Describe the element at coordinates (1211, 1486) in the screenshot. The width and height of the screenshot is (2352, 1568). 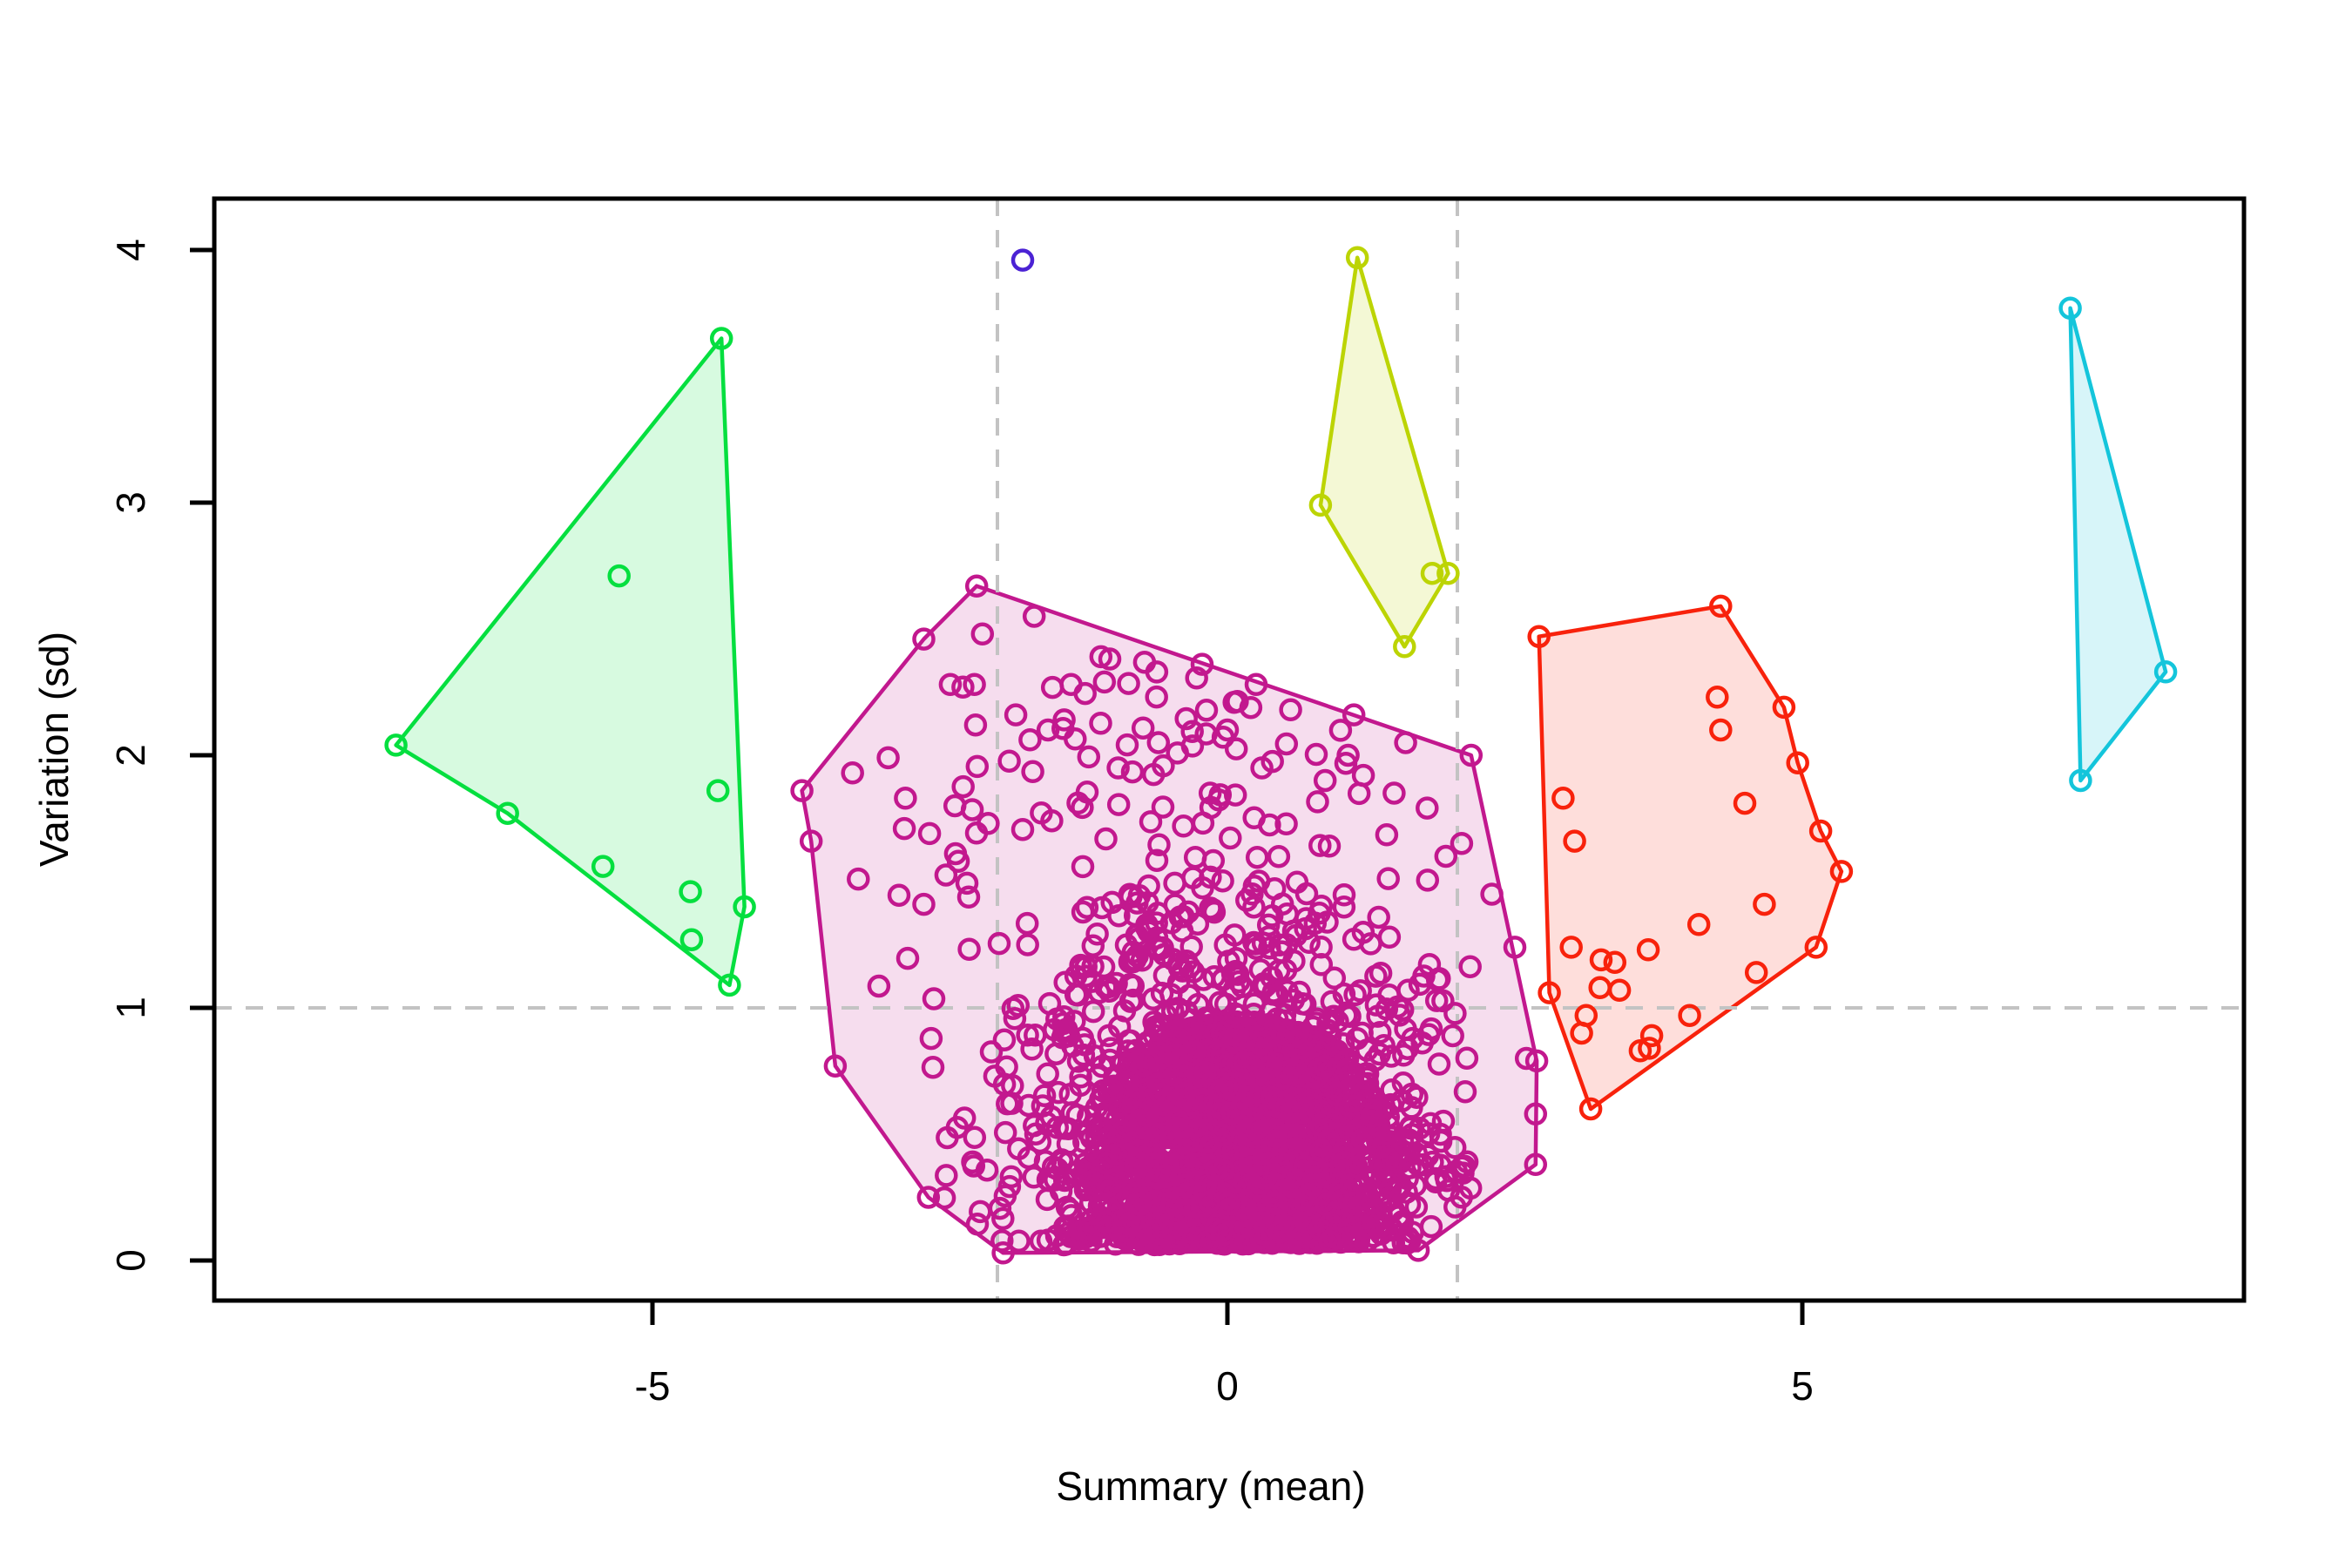
I see `x-axis-title: Summary (mean)` at that location.